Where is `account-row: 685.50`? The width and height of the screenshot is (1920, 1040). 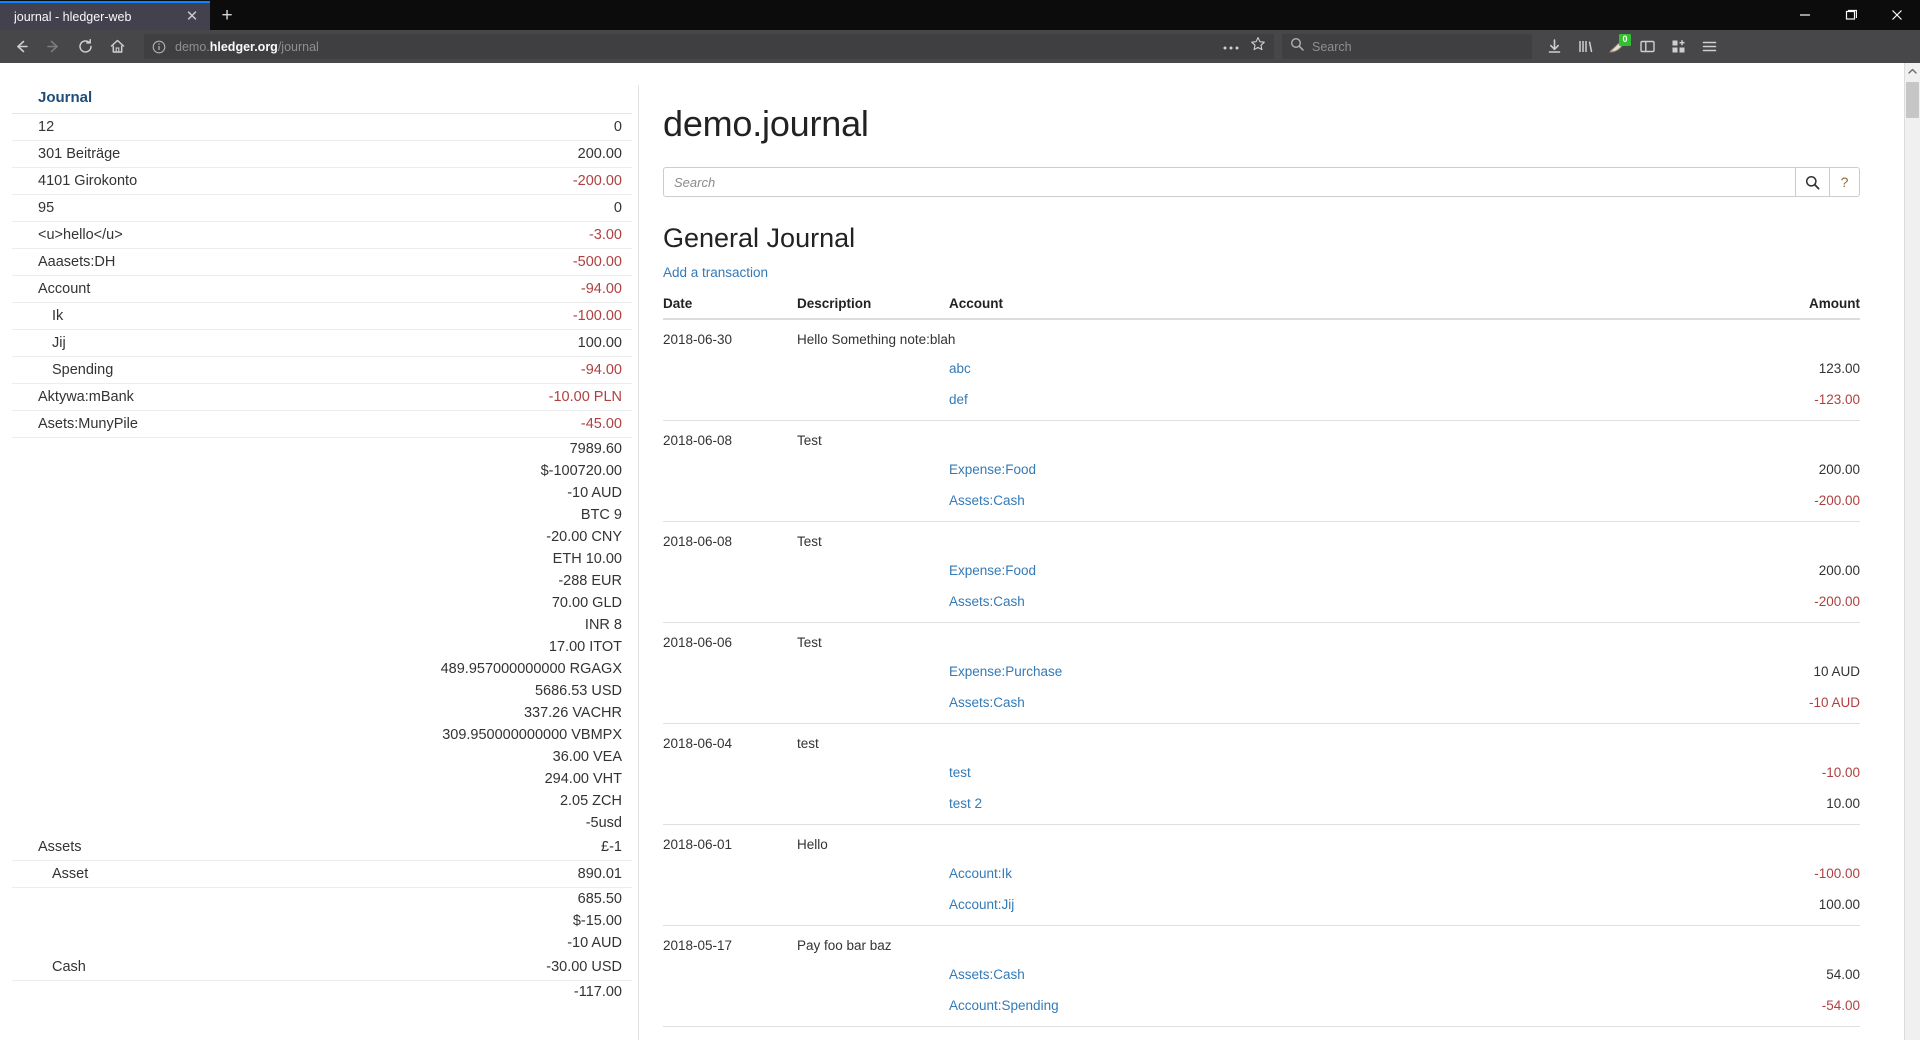
account-row: 685.50 is located at coordinates (322, 899).